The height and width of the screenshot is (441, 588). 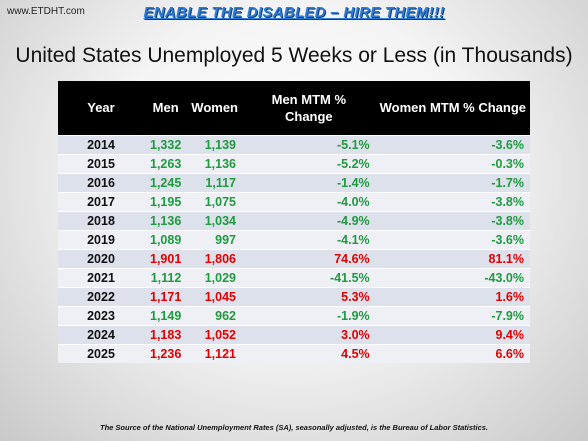 What do you see at coordinates (214, 258) in the screenshot?
I see `cell-women: 1,806` at bounding box center [214, 258].